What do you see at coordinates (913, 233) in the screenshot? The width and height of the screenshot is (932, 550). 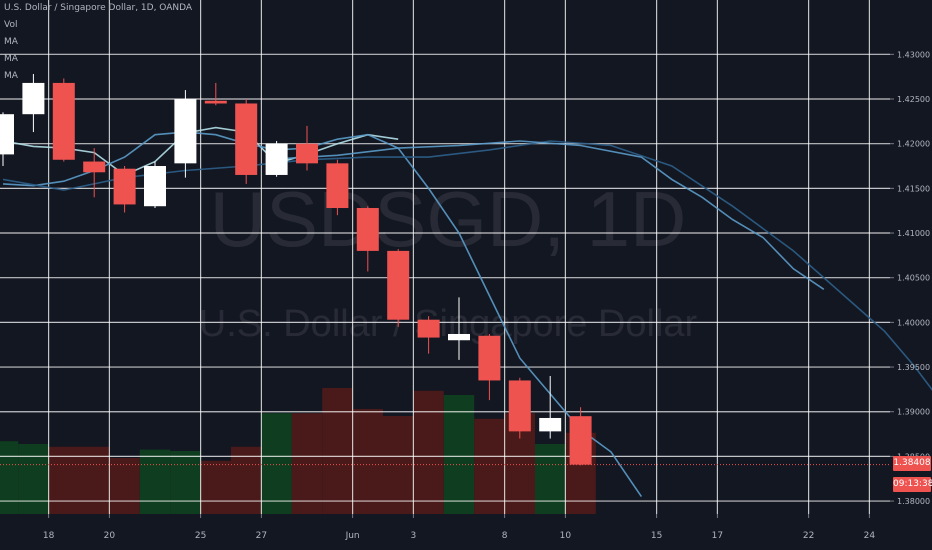 I see `price-axis-label: 1.41000` at bounding box center [913, 233].